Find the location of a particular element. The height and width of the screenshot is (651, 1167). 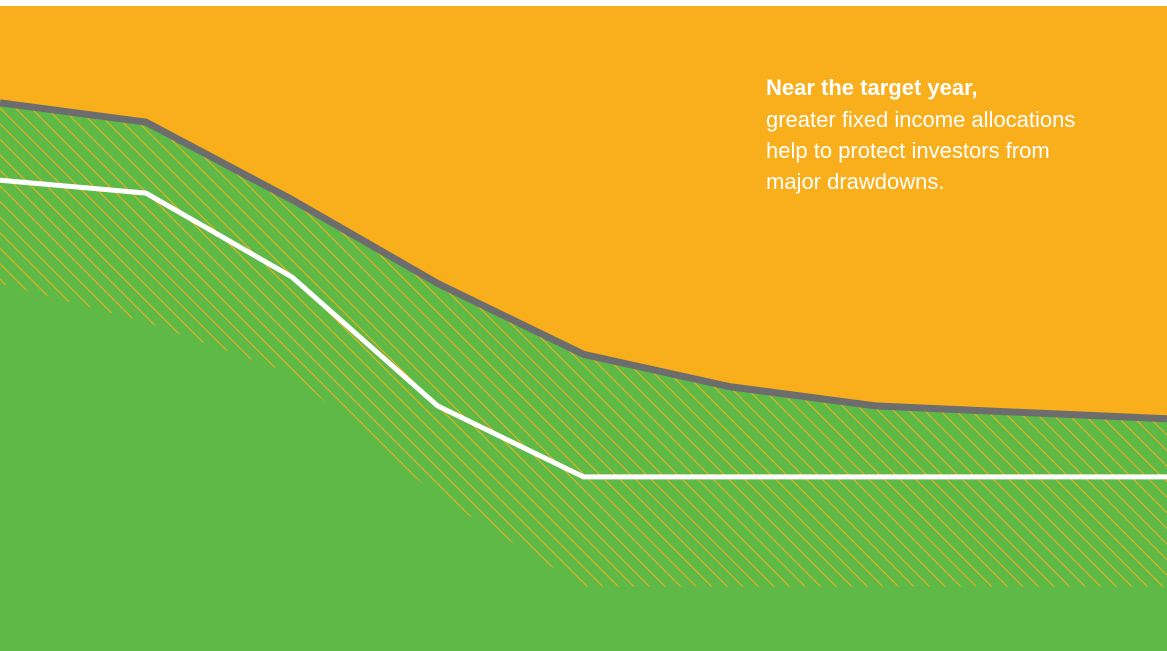

callout-line: greater fixed income allocations is located at coordinates (921, 119).